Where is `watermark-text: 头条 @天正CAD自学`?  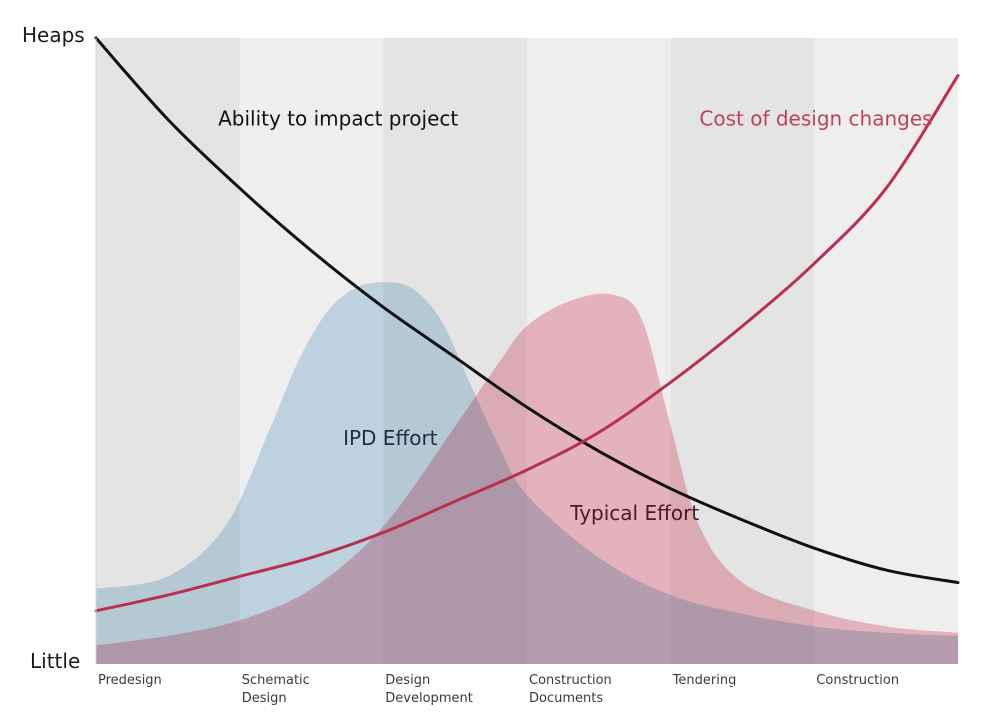
watermark-text: 头条 @天正CAD自学 is located at coordinates (820, 693).